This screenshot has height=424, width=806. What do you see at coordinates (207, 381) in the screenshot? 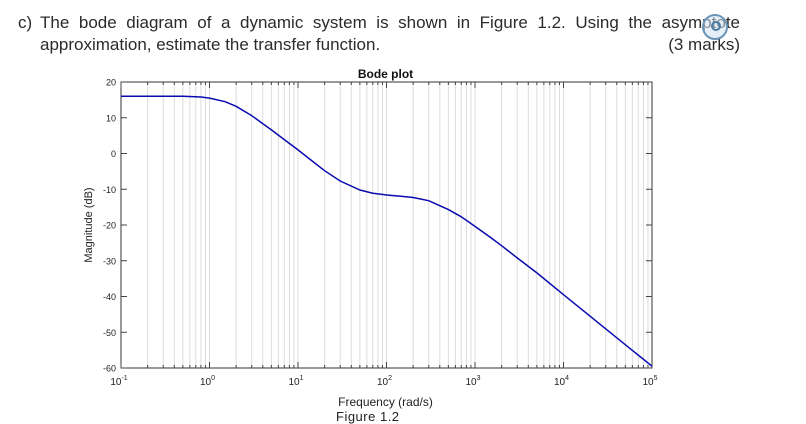
I see `x-tick-label: 10⁰` at bounding box center [207, 381].